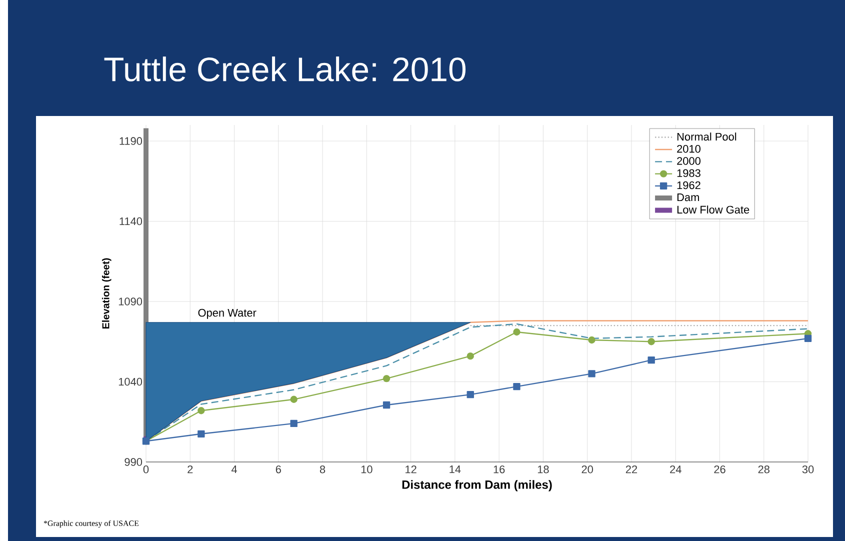  Describe the element at coordinates (676, 470) in the screenshot. I see `x-tick-label: 24` at that location.